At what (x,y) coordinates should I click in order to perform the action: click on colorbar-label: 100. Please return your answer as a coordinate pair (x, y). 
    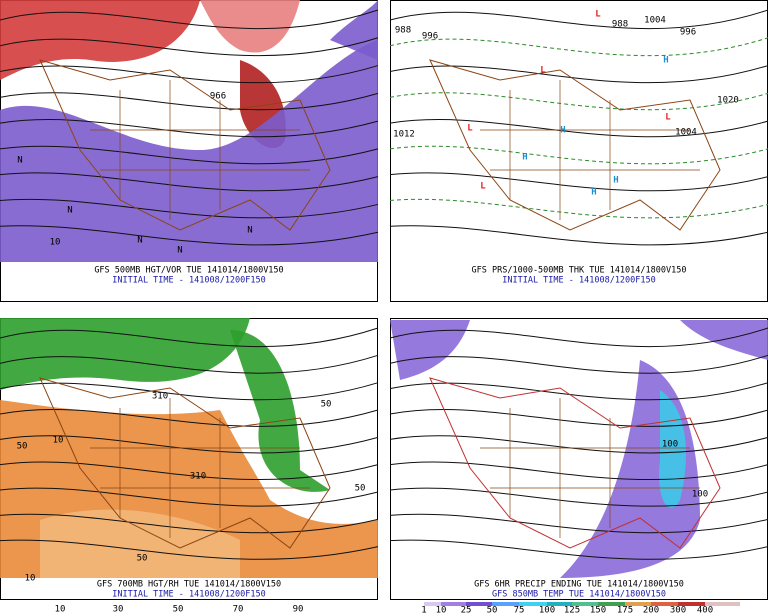
    Looking at the image, I should click on (547, 610).